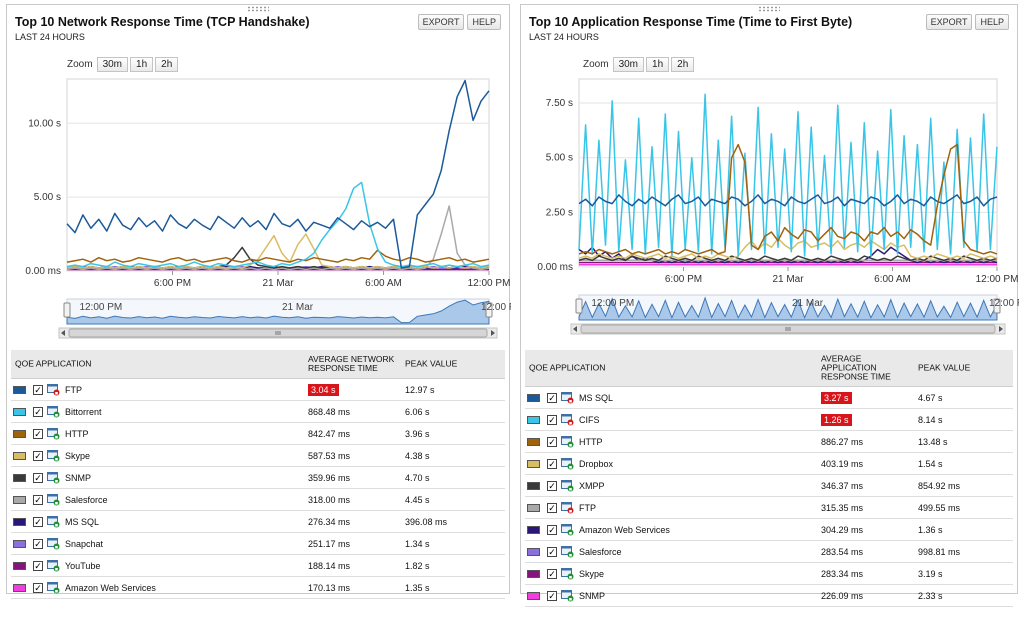 The height and width of the screenshot is (640, 1024). Describe the element at coordinates (769, 420) in the screenshot. I see `table-row: ✓ CIFS 1.26 s 8.14 s` at that location.